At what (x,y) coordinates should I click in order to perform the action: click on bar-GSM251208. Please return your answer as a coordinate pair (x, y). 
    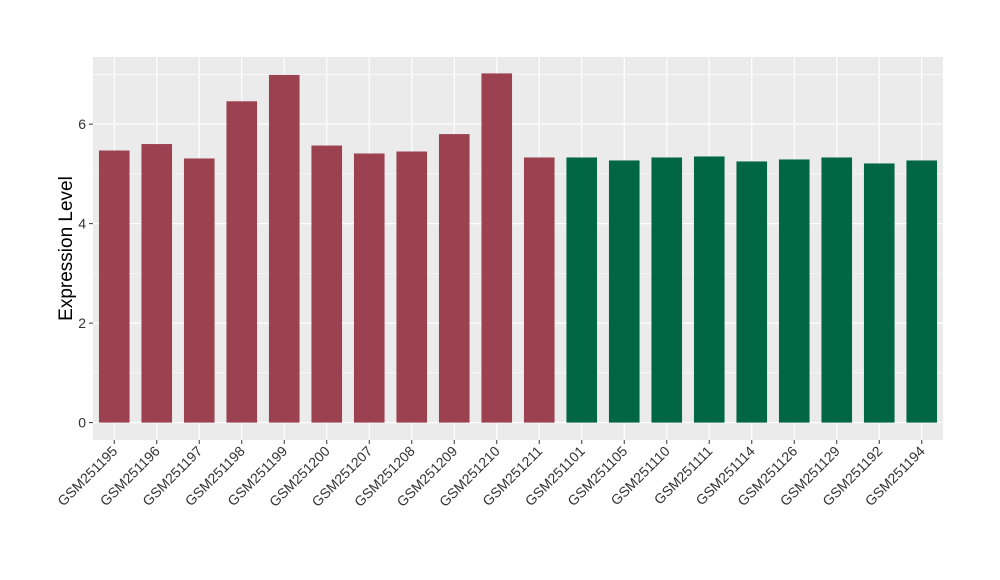
    Looking at the image, I should click on (412, 287).